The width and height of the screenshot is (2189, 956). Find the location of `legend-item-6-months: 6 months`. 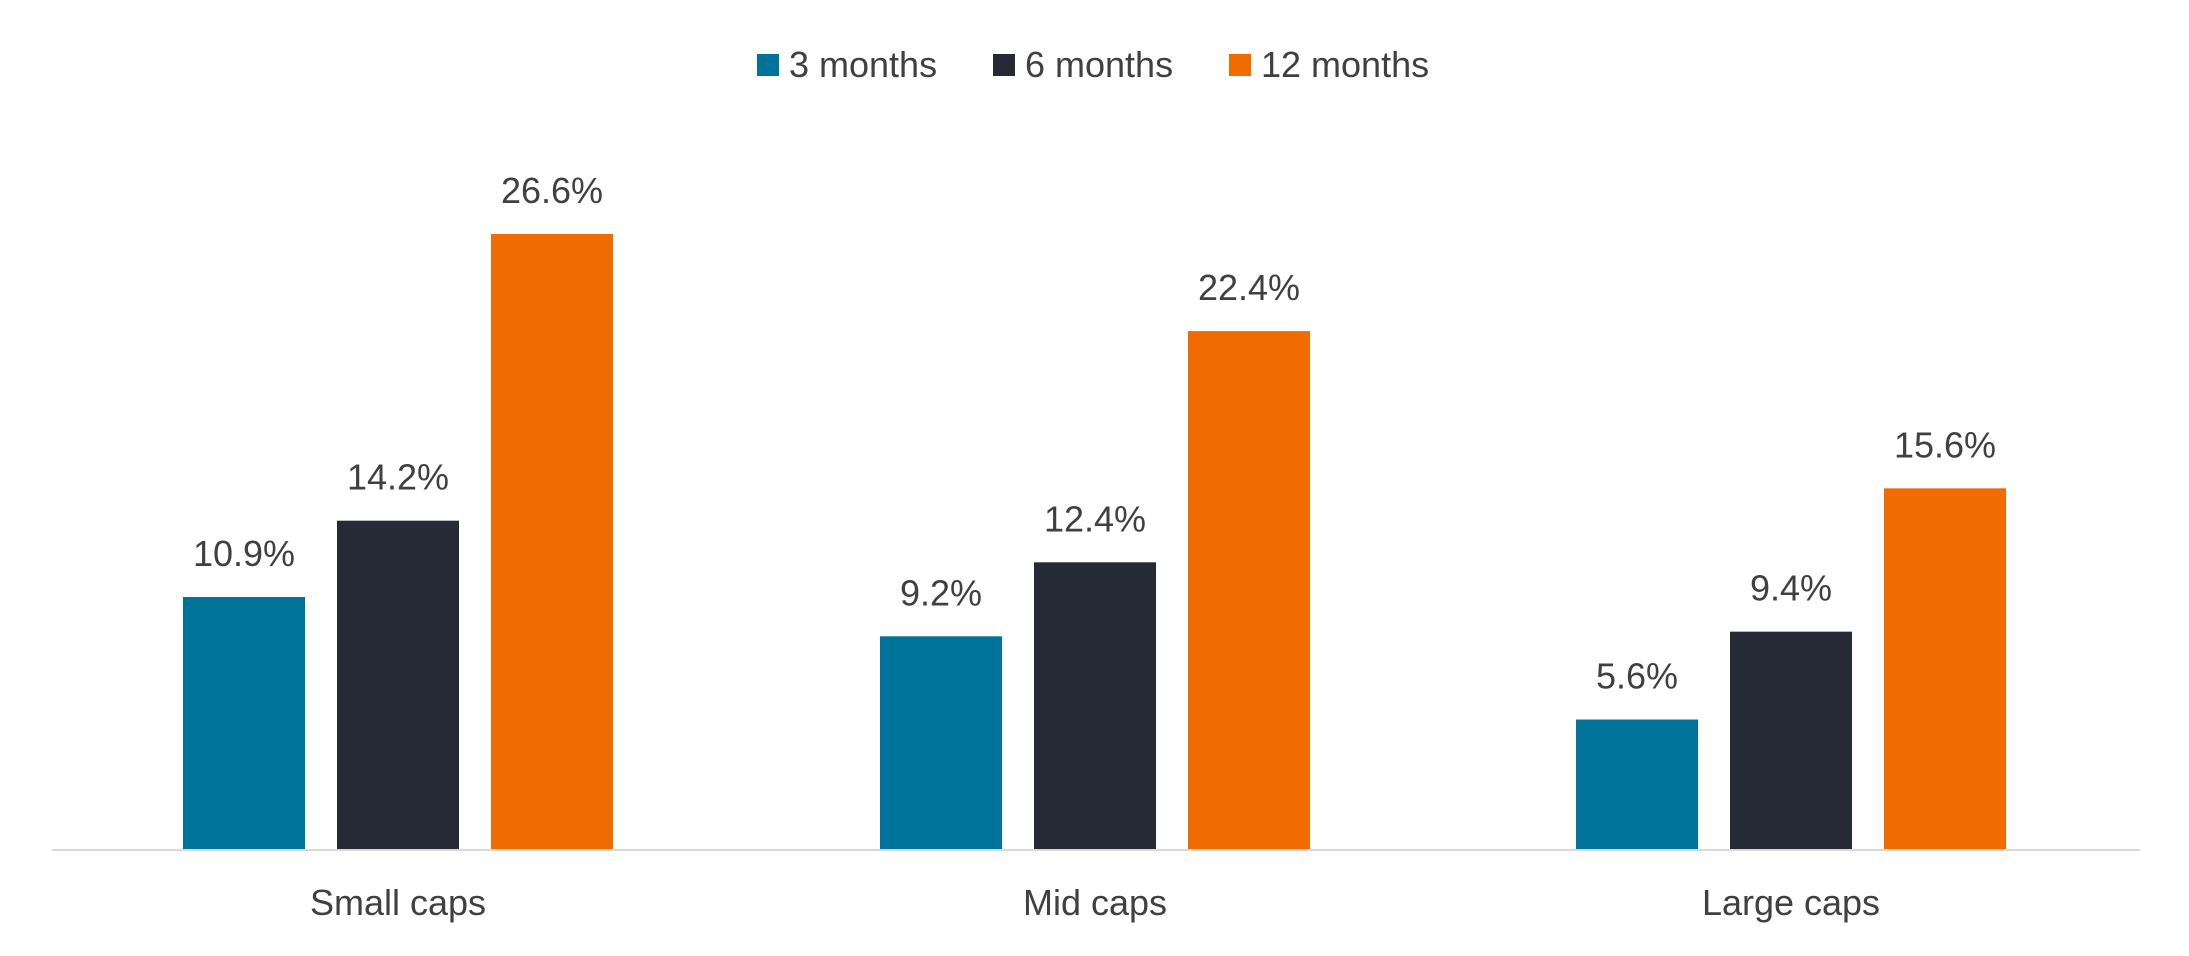

legend-item-6-months: 6 months is located at coordinates (1083, 64).